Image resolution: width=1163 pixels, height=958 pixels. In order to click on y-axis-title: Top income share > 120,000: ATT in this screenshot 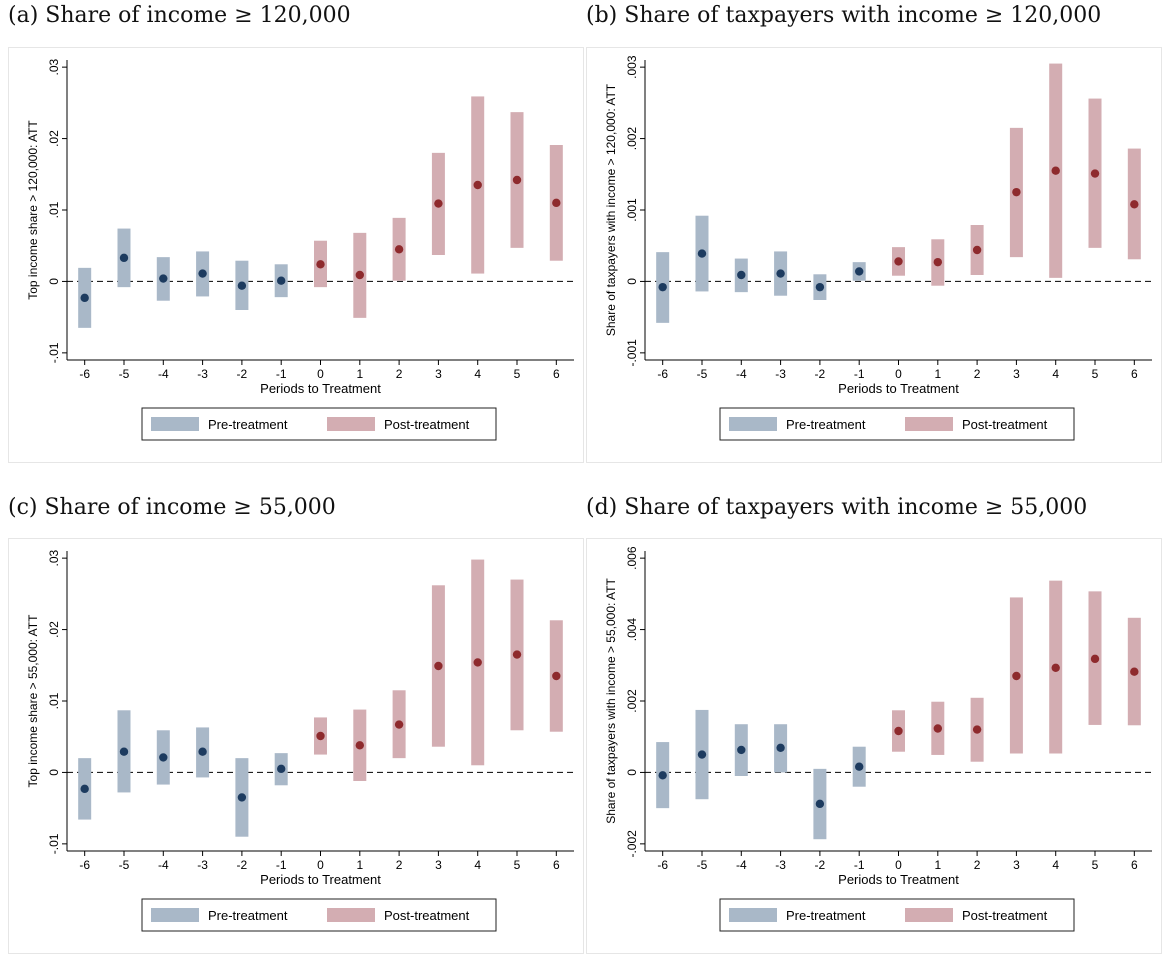, I will do `click(33, 210)`.